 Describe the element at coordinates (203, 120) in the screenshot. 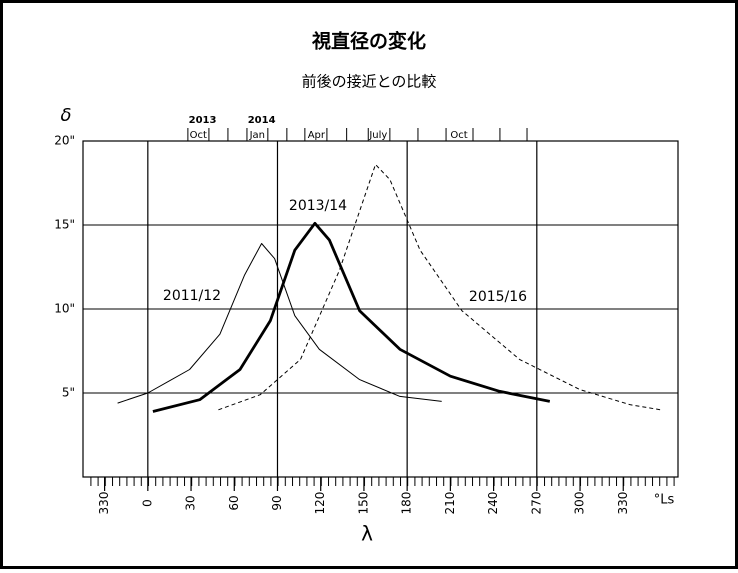

I see `top-year-label: 2013` at that location.